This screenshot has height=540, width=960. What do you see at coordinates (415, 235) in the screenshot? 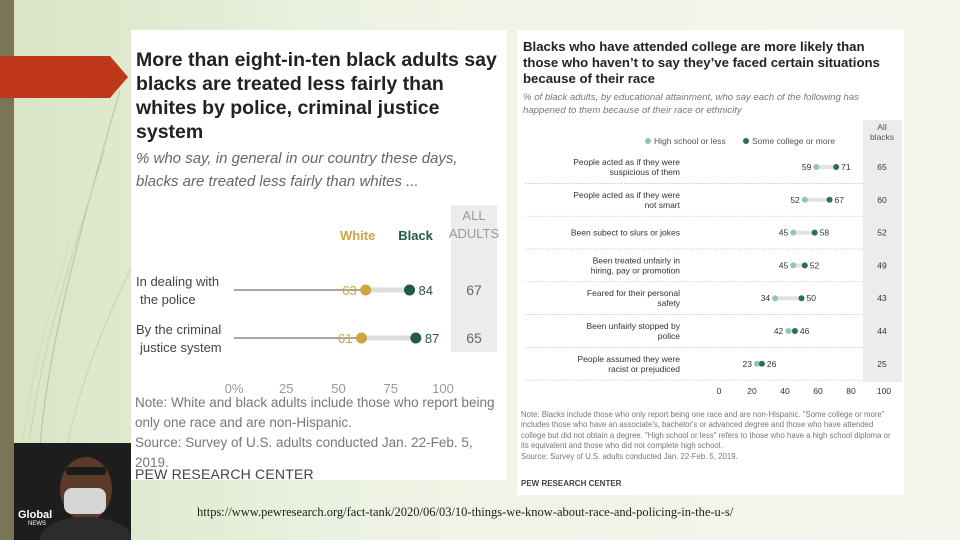
I see `legend-black: Black` at bounding box center [415, 235].